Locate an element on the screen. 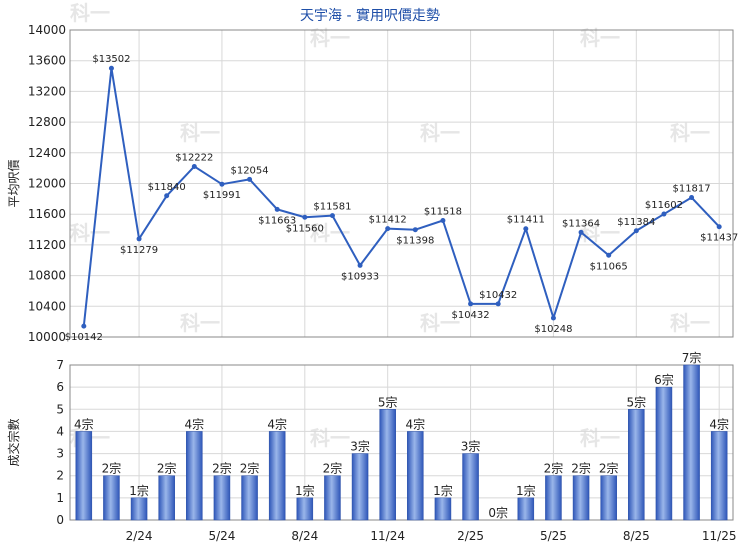 The image size is (740, 550). price-data-label: $11581 is located at coordinates (332, 207).